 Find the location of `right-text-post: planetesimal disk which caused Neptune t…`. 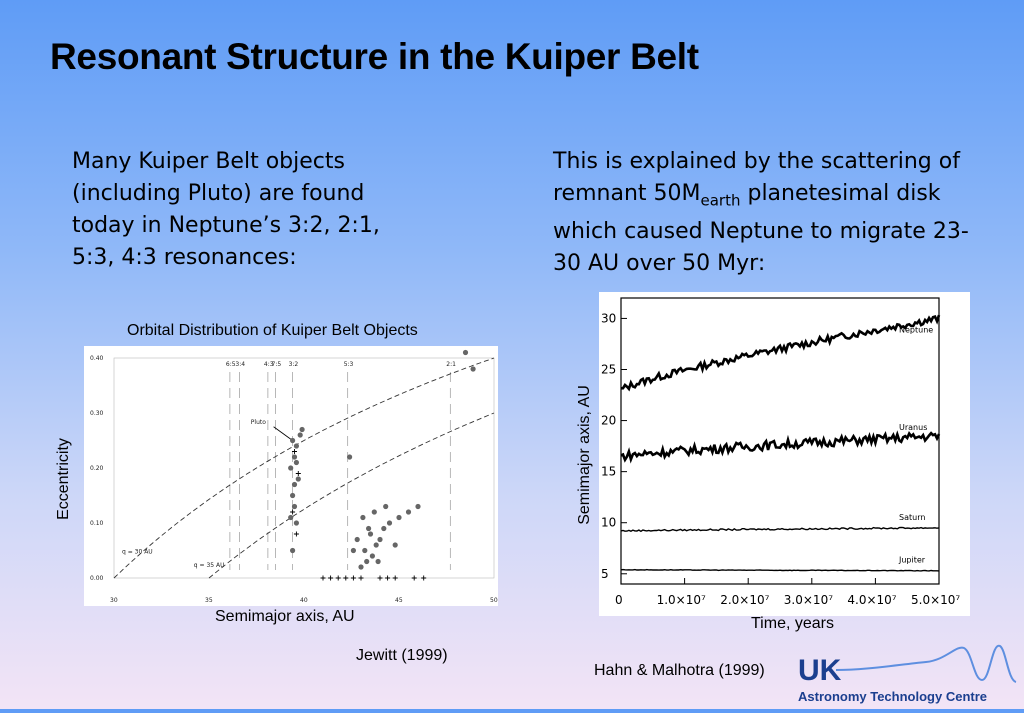

right-text-post: planetesimal disk which caused Neptune t… is located at coordinates (761, 229).